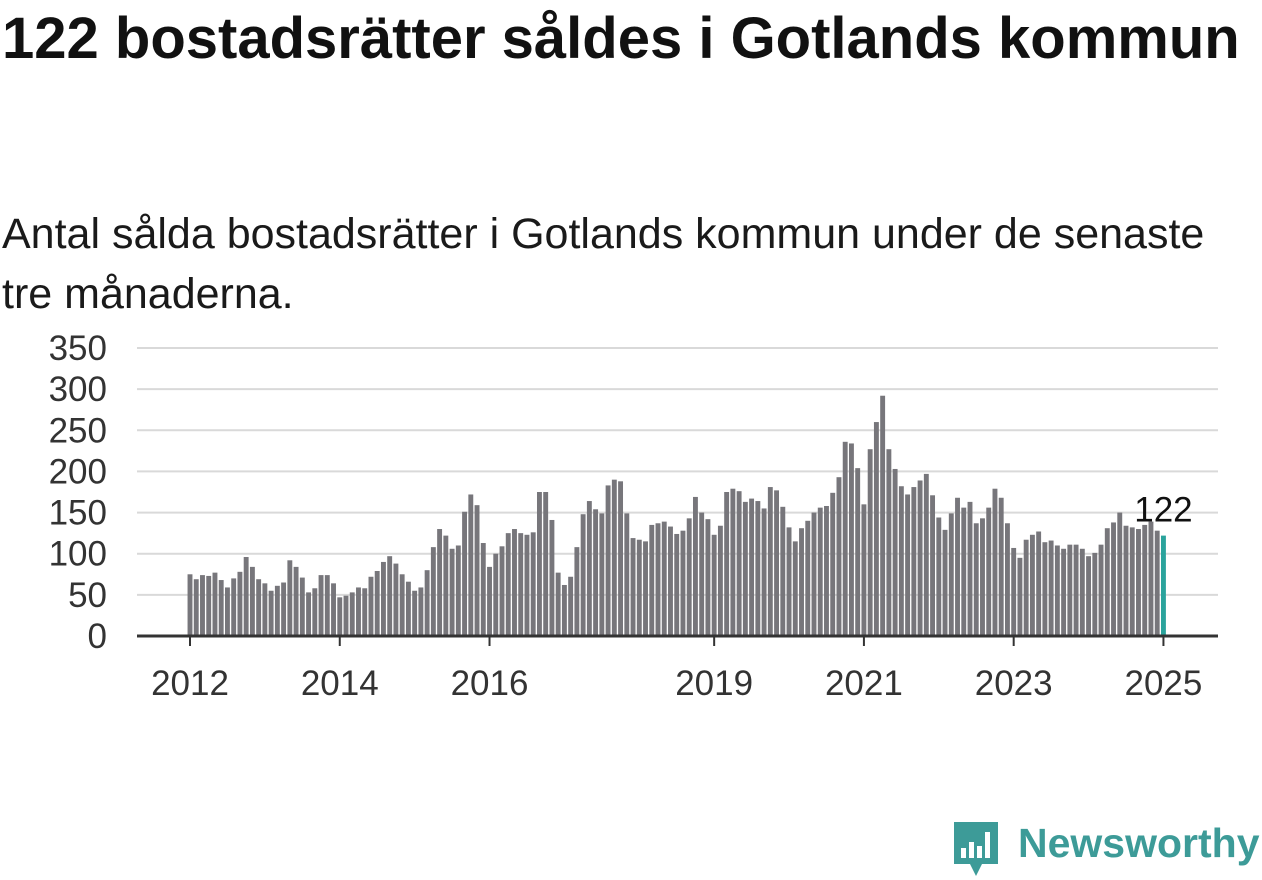 The image size is (1262, 880). Describe the element at coordinates (340, 683) in the screenshot. I see `x-tick-label: 2014` at that location.